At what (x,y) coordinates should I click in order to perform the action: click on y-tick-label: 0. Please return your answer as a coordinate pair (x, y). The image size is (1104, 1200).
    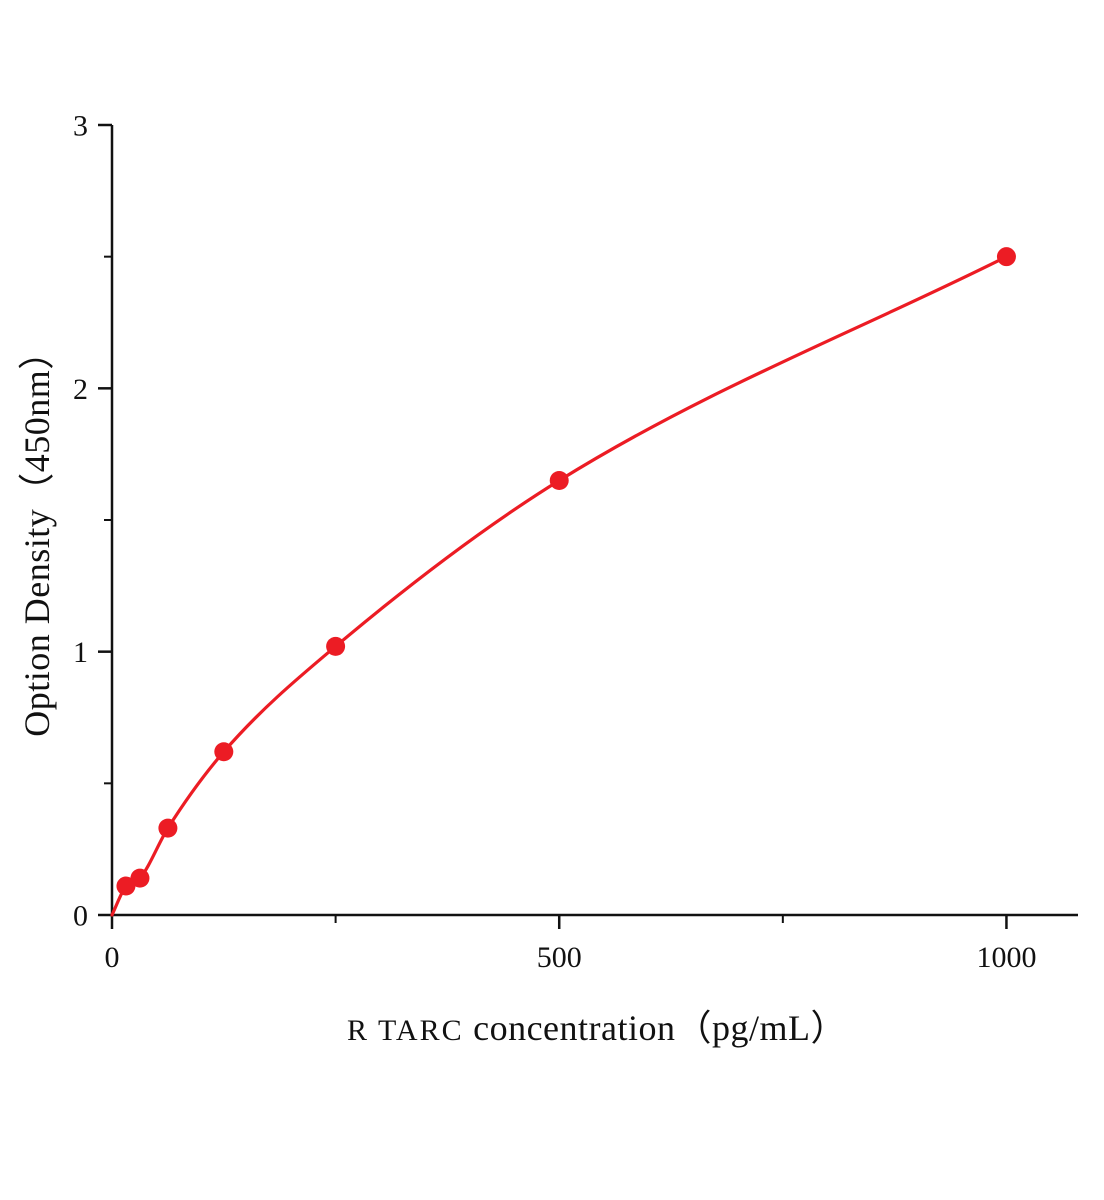
    Looking at the image, I should click on (80, 916).